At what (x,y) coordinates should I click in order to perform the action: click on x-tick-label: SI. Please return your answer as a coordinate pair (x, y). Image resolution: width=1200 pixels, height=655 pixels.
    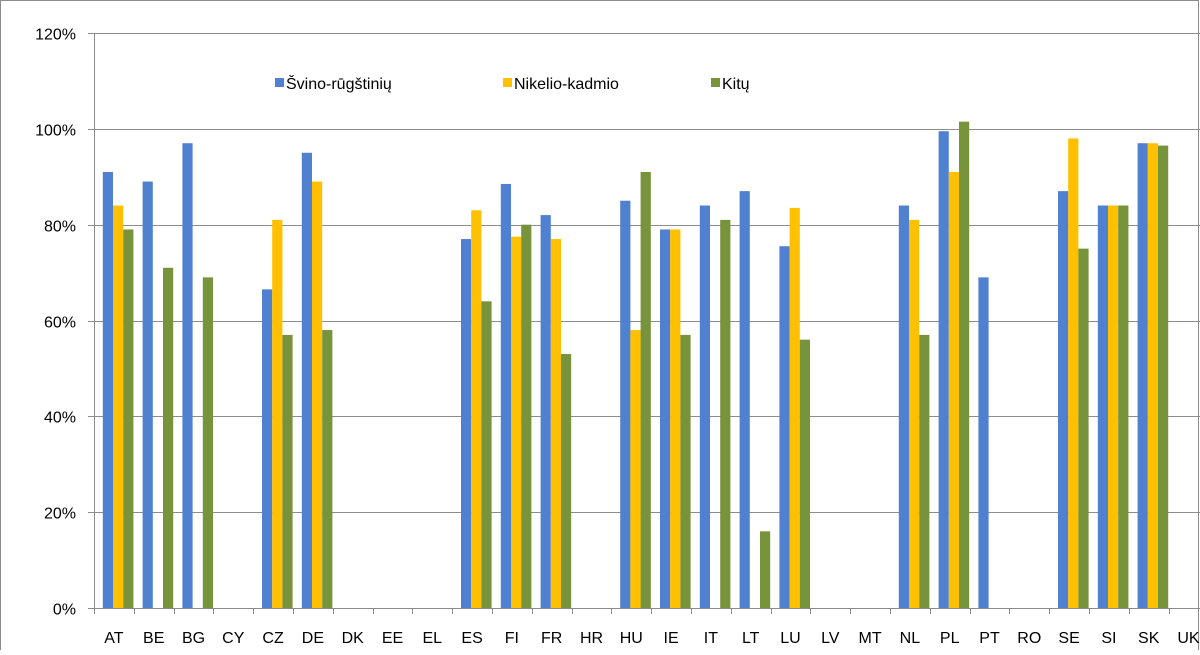
    Looking at the image, I should click on (1108, 638).